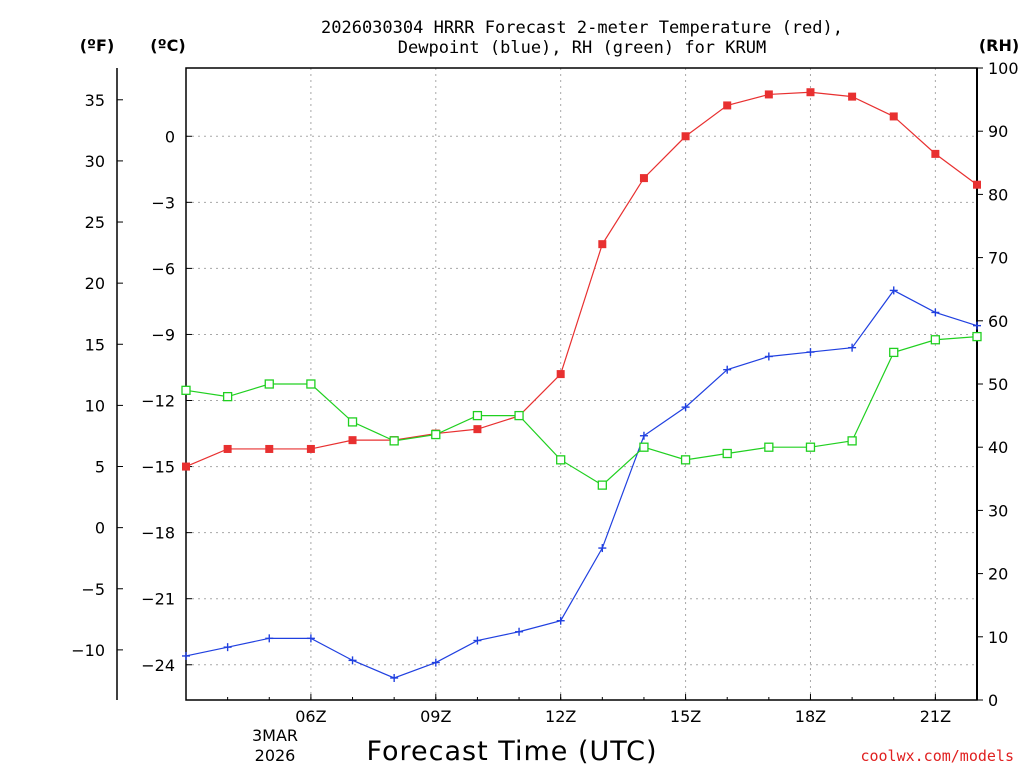 This screenshot has width=1024, height=768. What do you see at coordinates (158, 467) in the screenshot?
I see `celsius-tick-label: −15` at bounding box center [158, 467].